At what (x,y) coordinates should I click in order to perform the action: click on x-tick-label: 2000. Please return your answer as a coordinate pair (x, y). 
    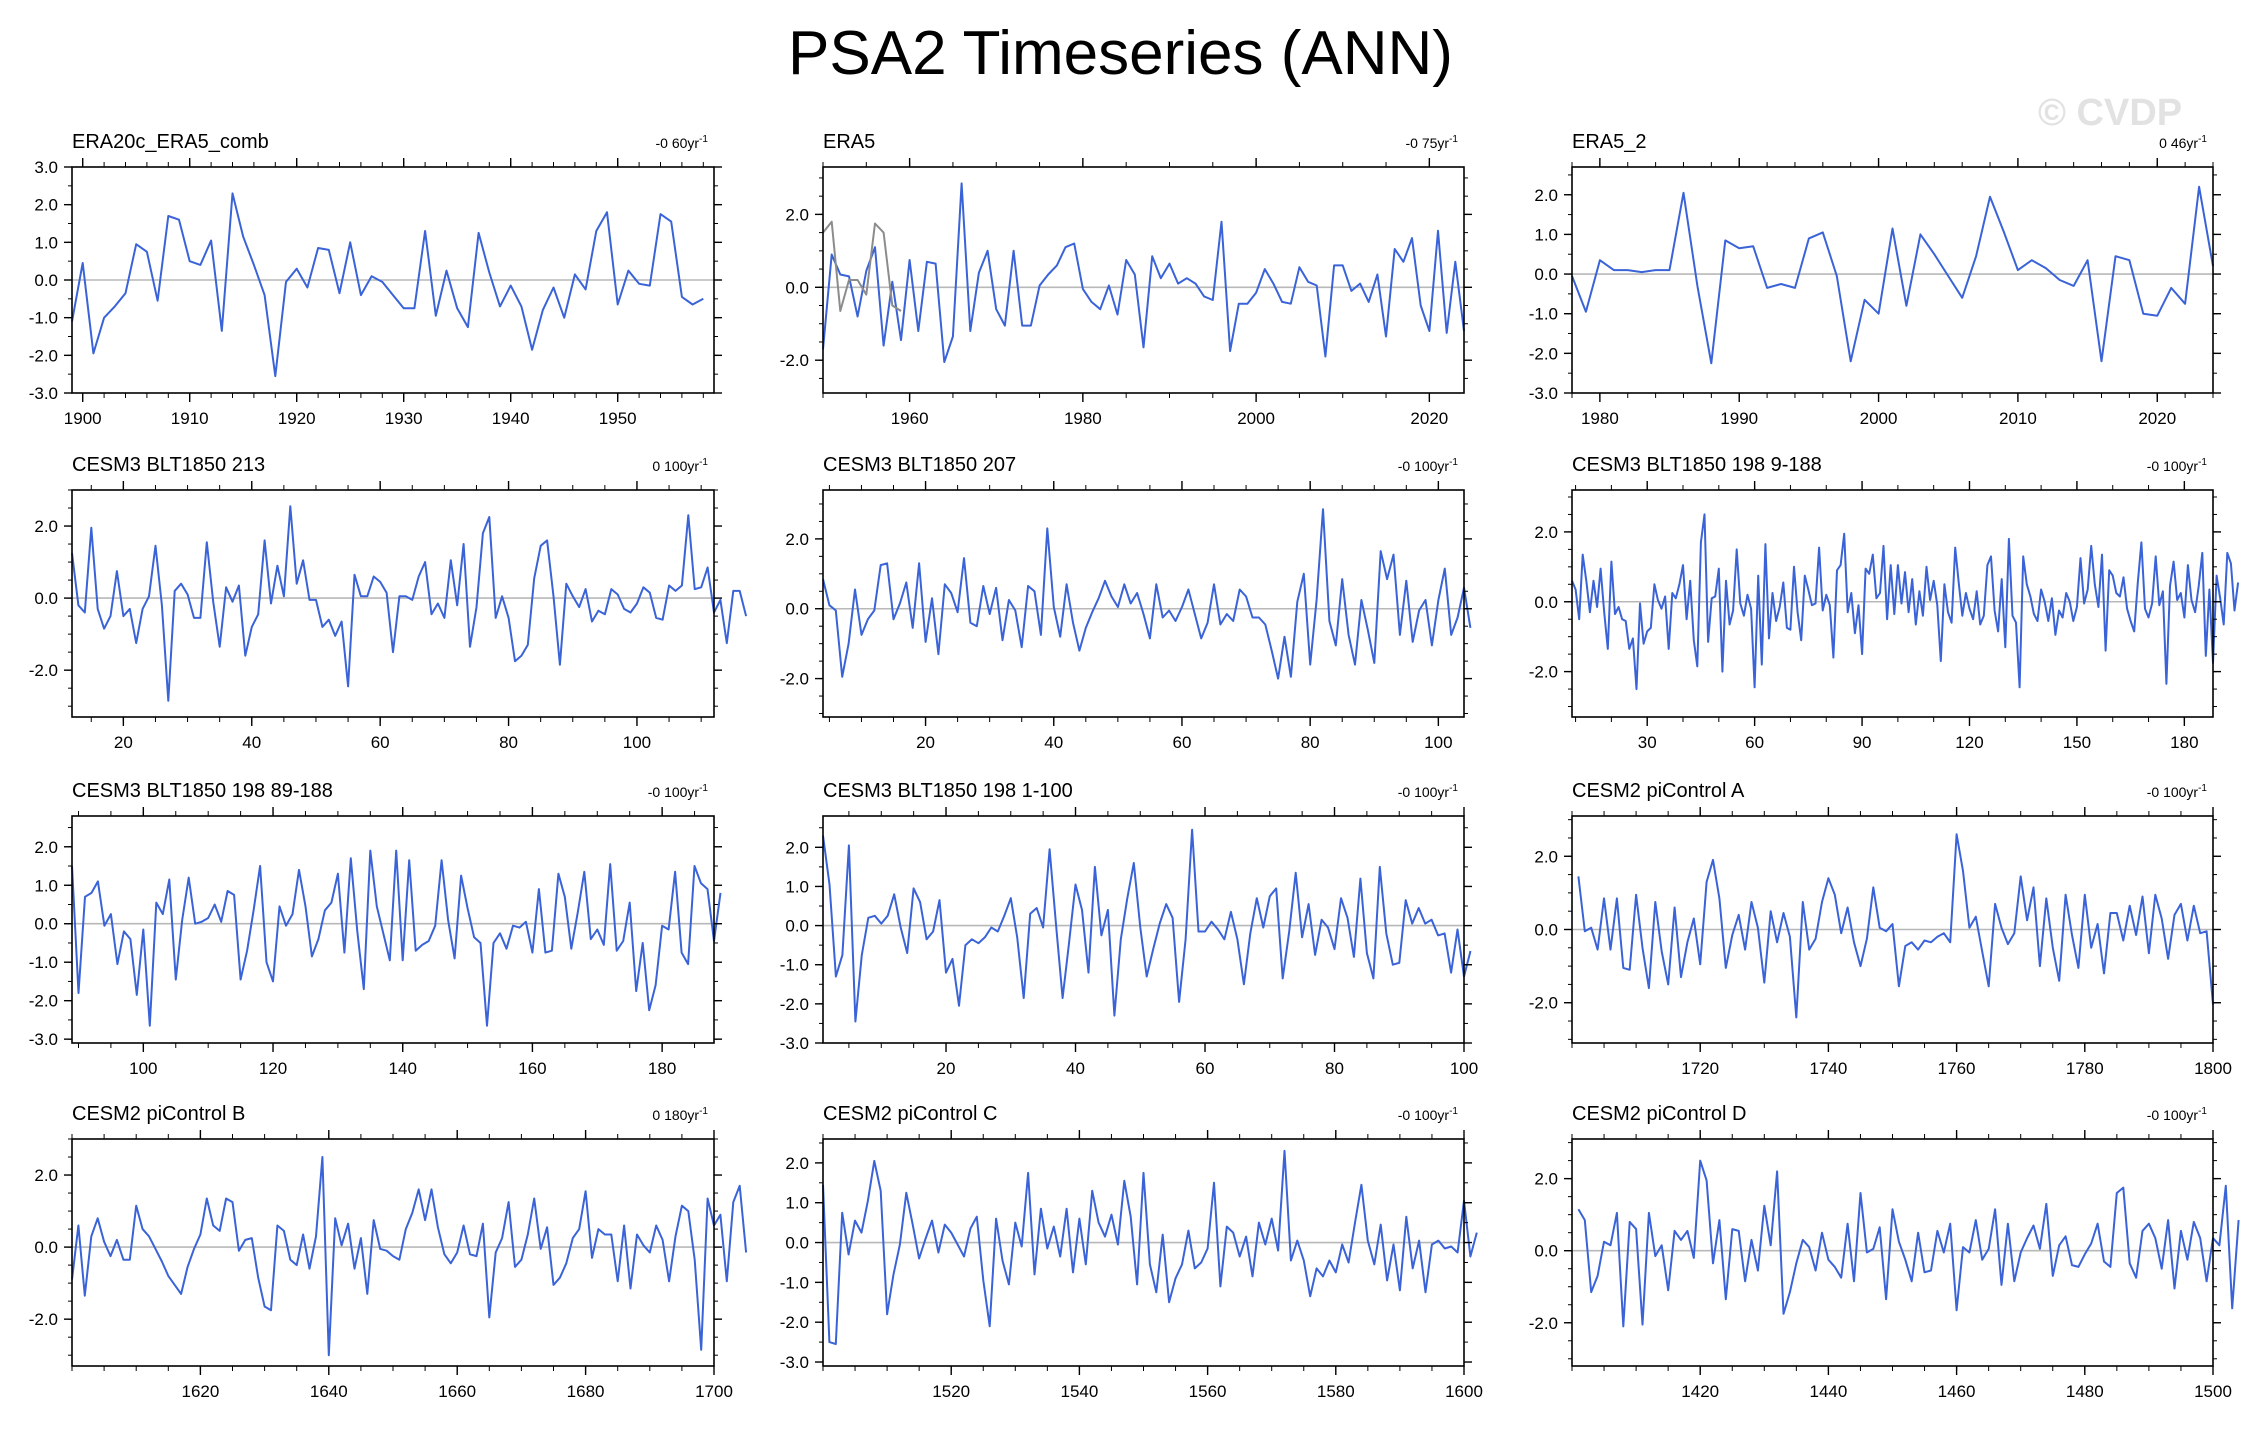
    Looking at the image, I should click on (1879, 418).